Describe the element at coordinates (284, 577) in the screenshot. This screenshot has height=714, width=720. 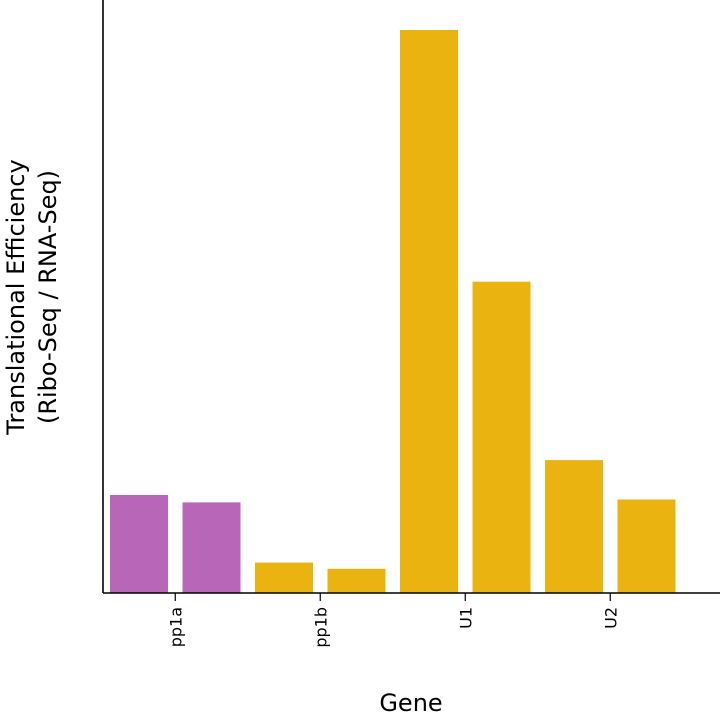
I see `bar-pp1b-a` at that location.